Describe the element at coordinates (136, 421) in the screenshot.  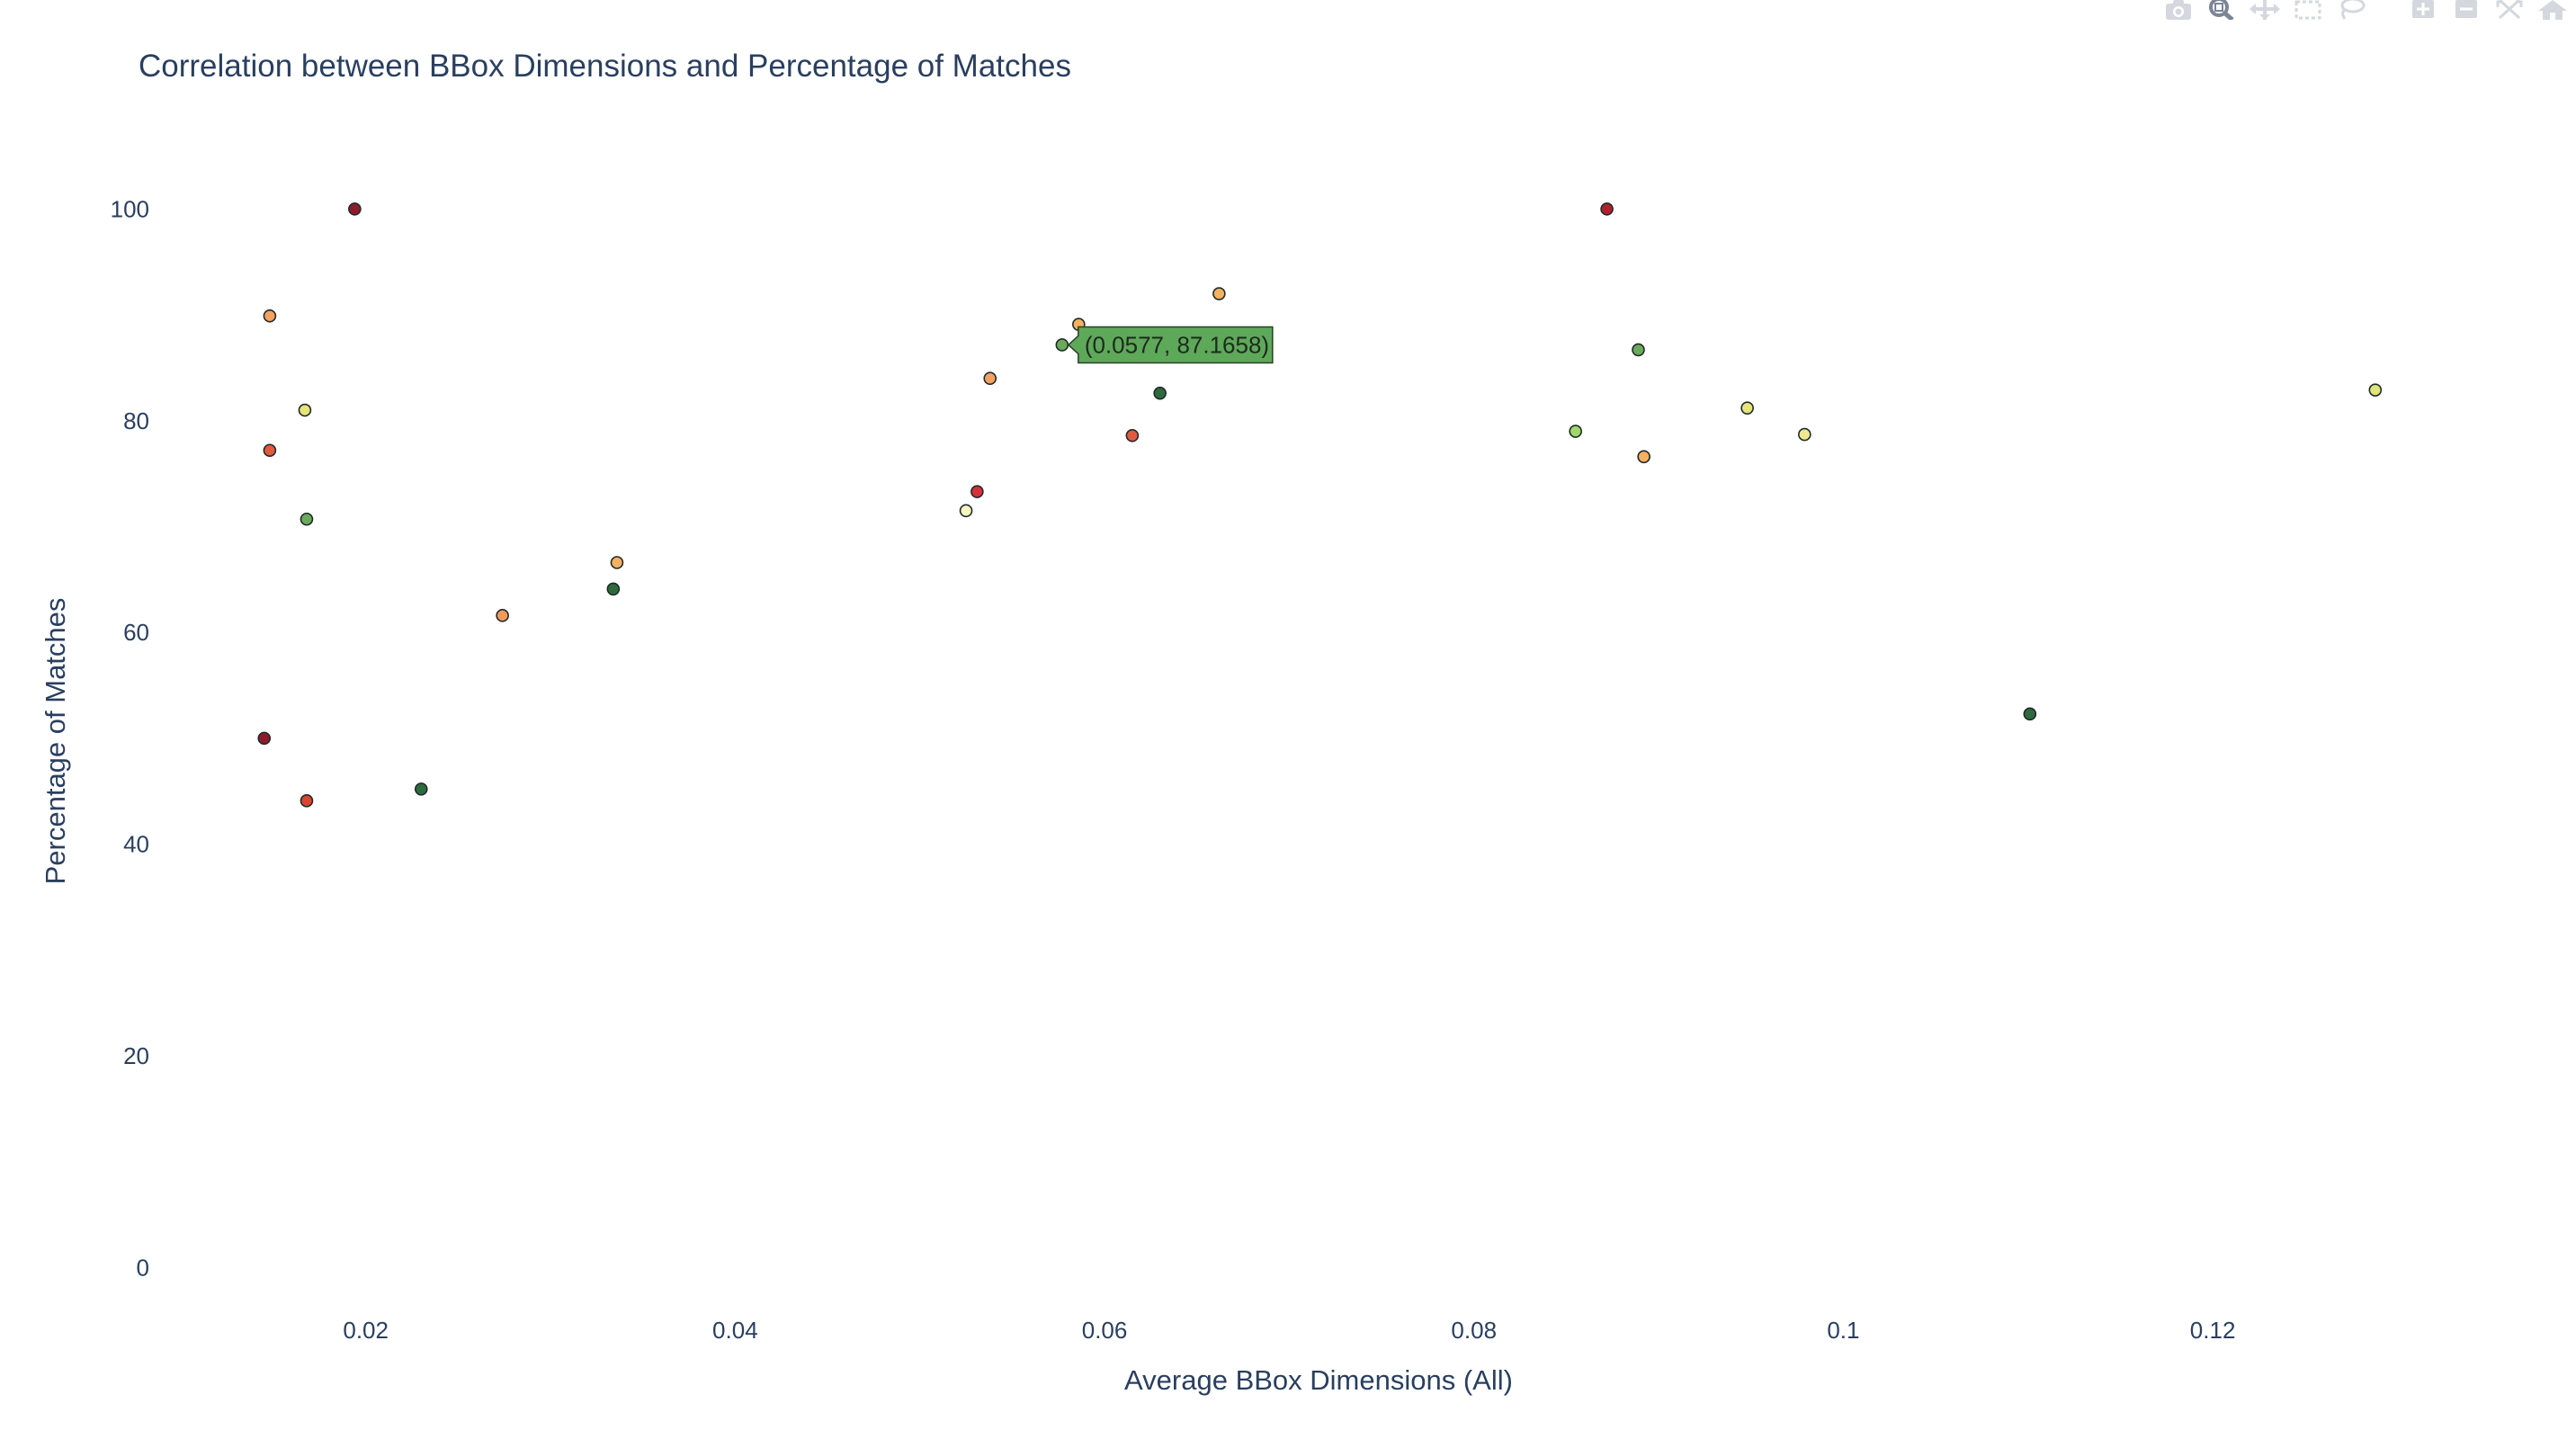
I see `y-tick-label: 80` at that location.